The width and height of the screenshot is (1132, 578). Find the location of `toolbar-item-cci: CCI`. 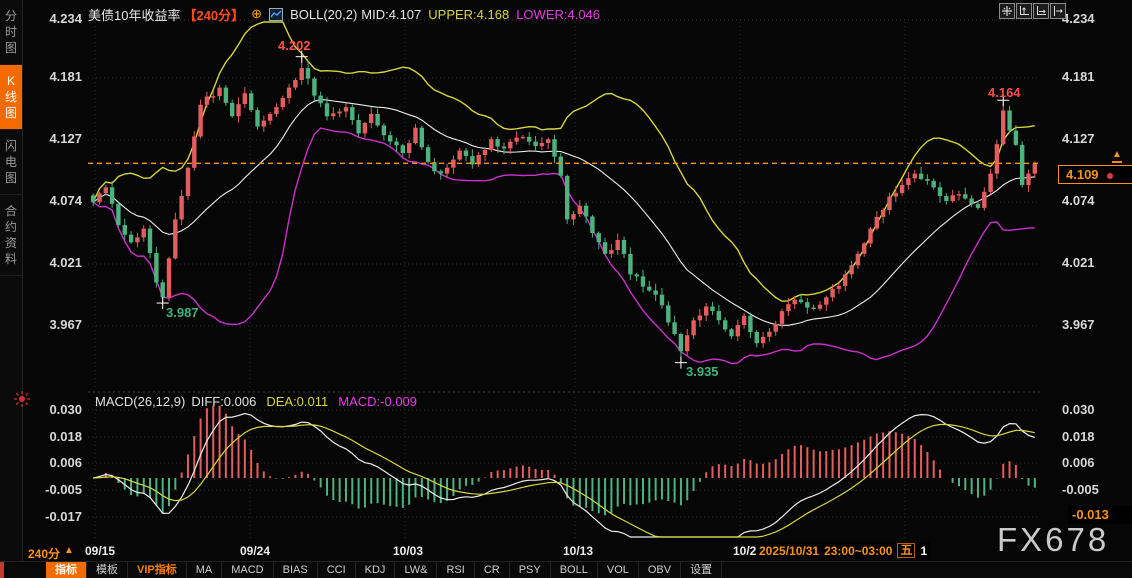

toolbar-item-cci: CCI is located at coordinates (337, 570).